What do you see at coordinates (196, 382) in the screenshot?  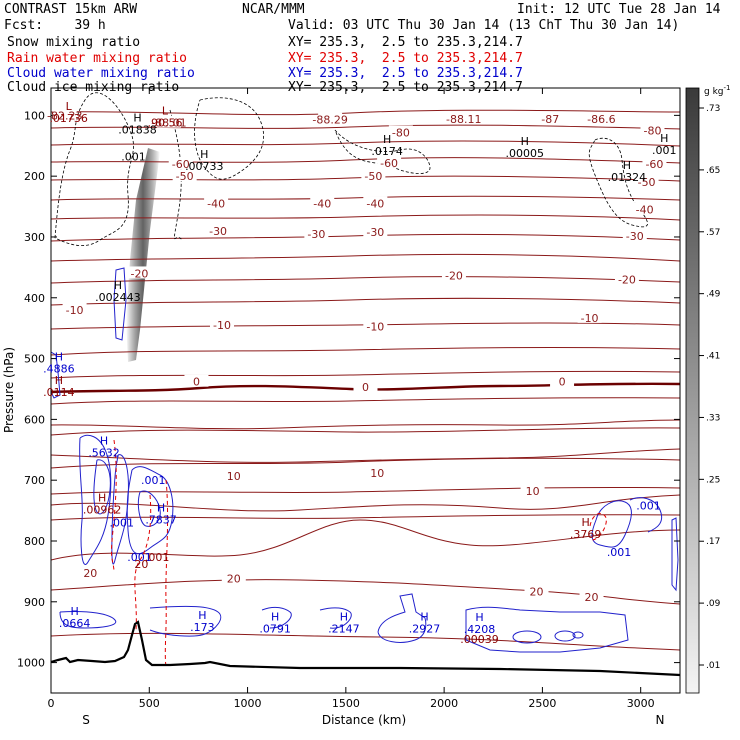 I see `isotherm-label: 0` at bounding box center [196, 382].